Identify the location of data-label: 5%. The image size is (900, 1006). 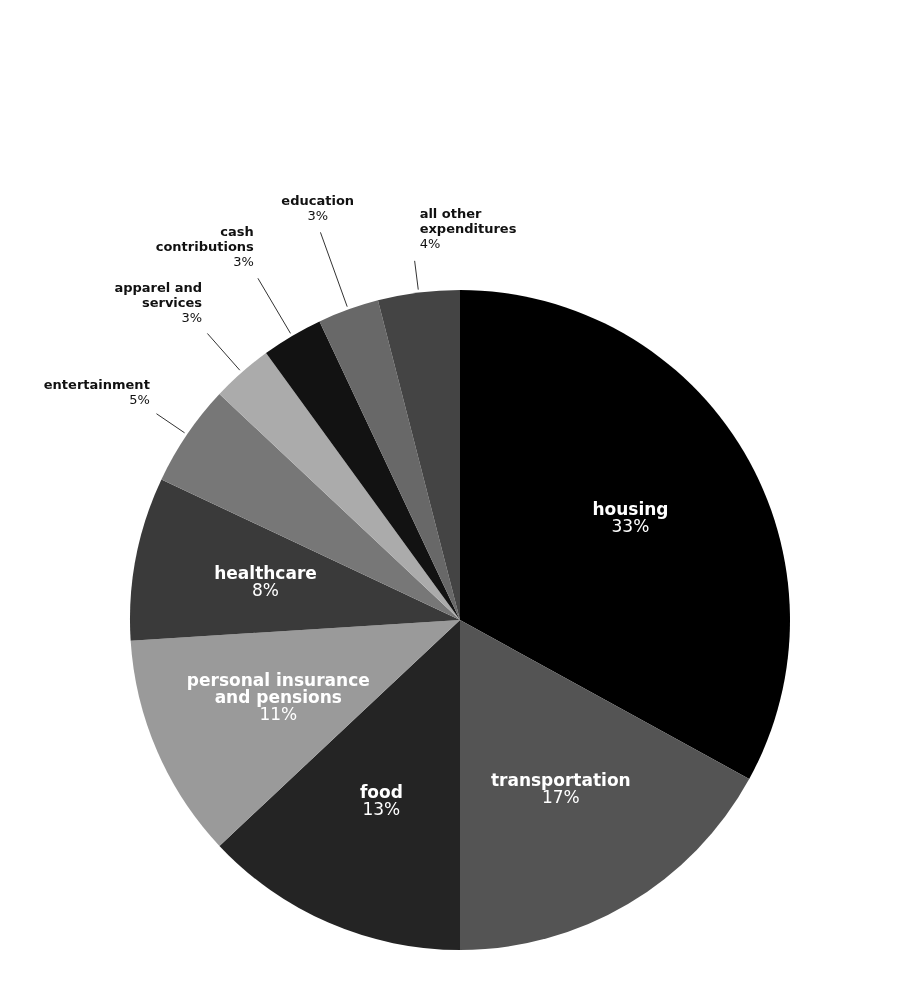
(139, 400).